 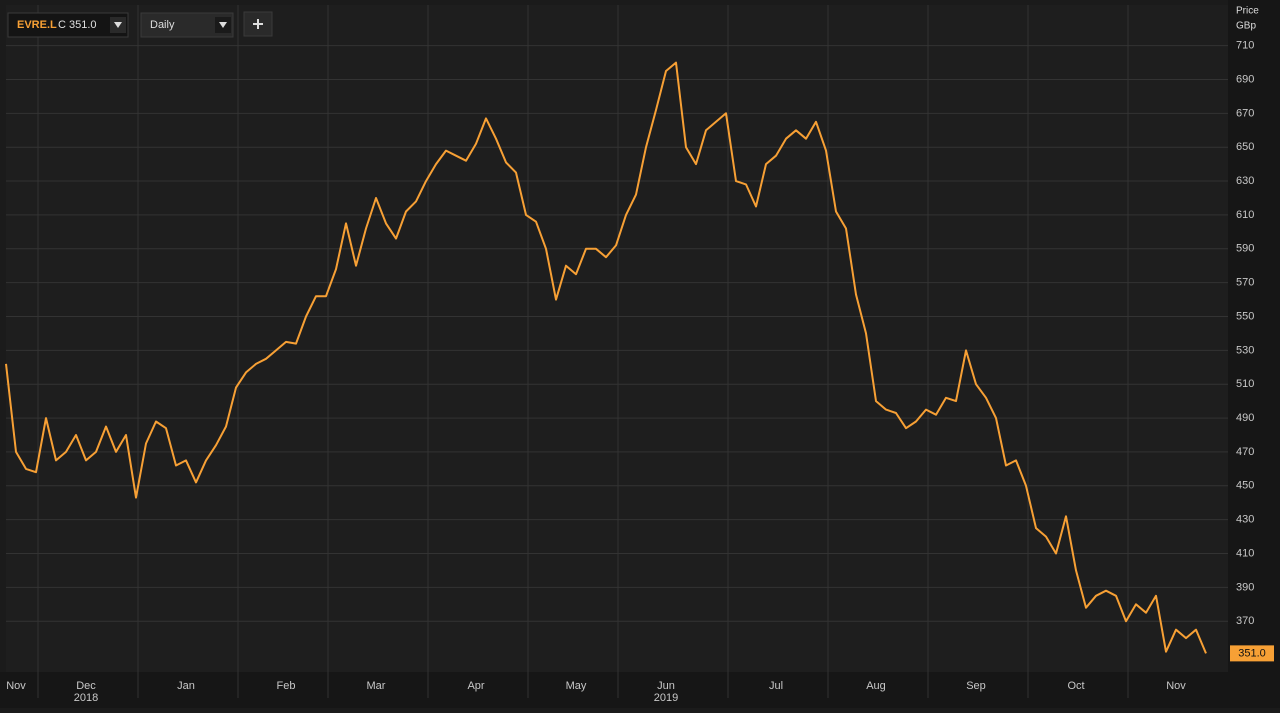 What do you see at coordinates (1245, 520) in the screenshot?
I see `y-tick-label: 430` at bounding box center [1245, 520].